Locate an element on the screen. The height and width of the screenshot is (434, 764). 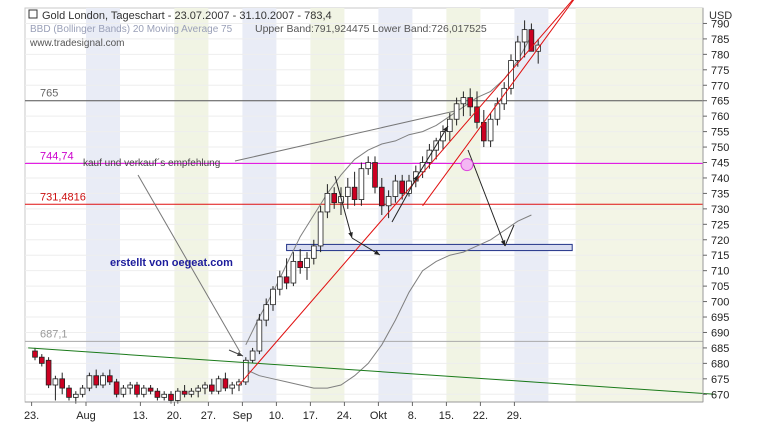
y-tick-label: 745 is located at coordinates (720, 164).